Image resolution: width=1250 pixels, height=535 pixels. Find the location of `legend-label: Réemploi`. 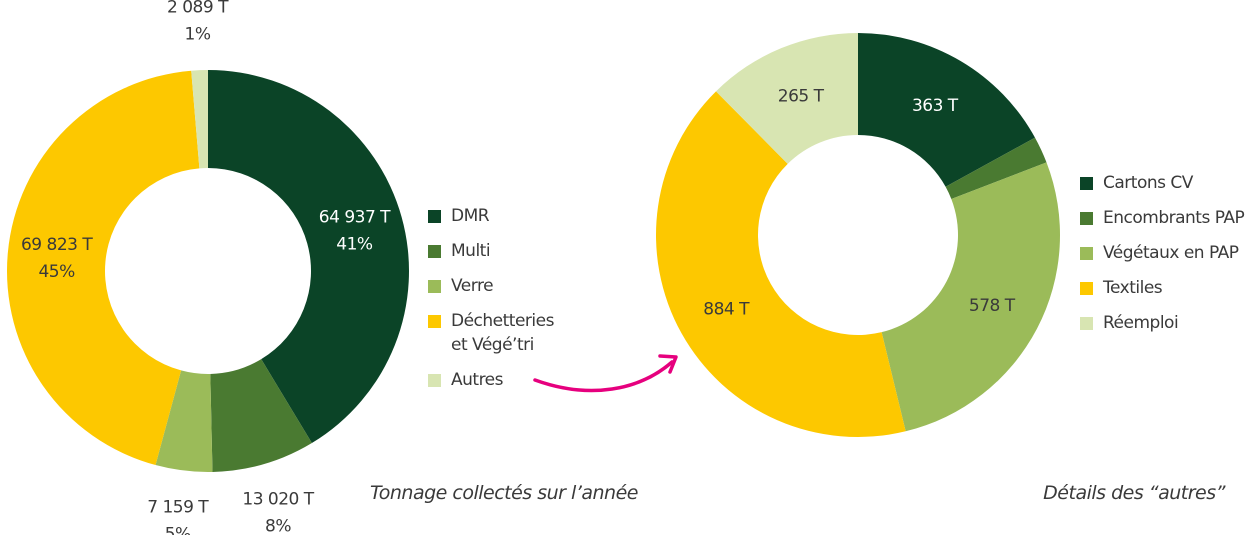

legend-label: Réemploi is located at coordinates (1141, 323).